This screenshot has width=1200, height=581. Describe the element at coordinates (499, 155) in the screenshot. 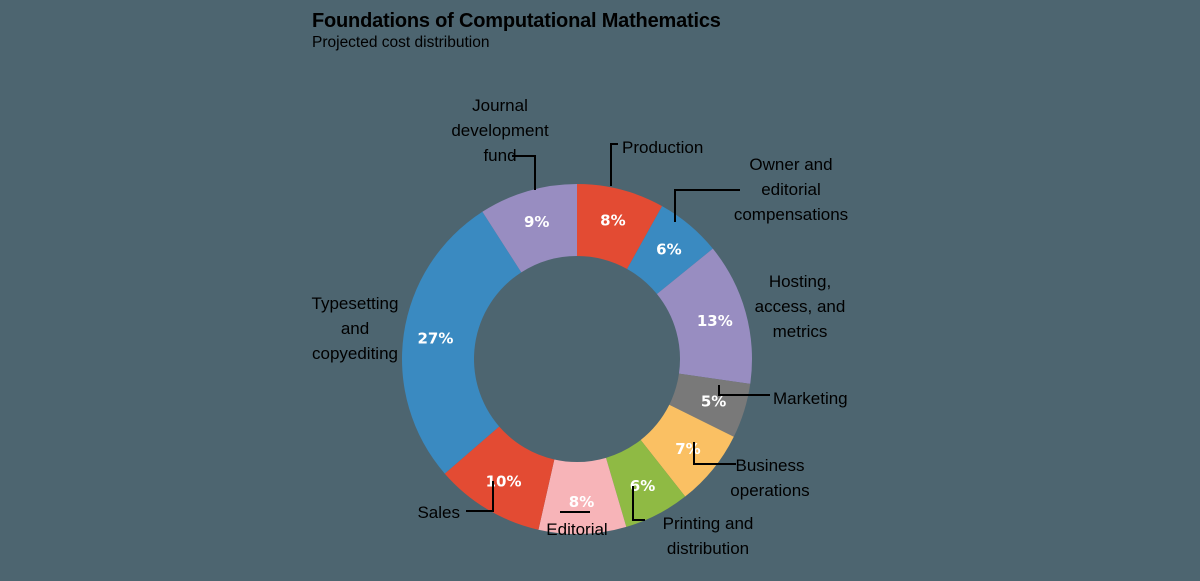

I see `callout-label: fund` at that location.